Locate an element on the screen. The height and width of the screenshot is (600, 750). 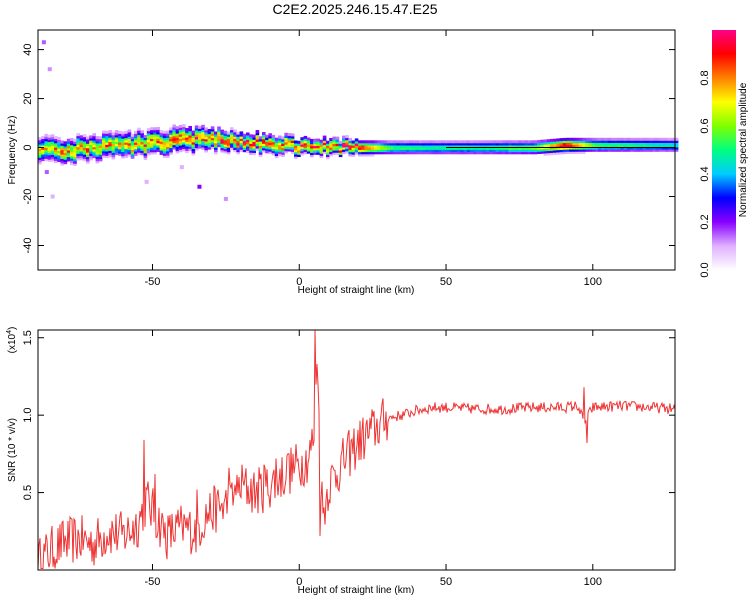
spectrogram-x-axis-label: Height of straight line (km) is located at coordinates (356, 290).